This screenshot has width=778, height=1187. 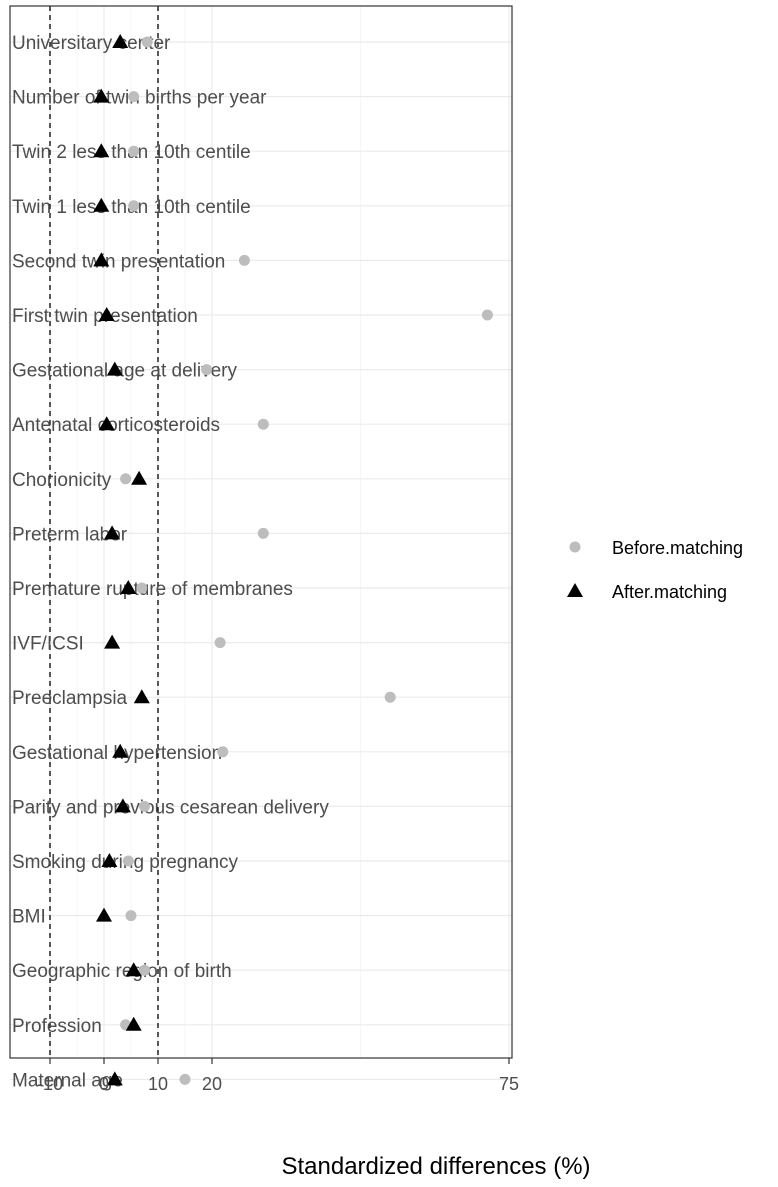 What do you see at coordinates (67, 1080) in the screenshot?
I see `category-label: Maternal age` at bounding box center [67, 1080].